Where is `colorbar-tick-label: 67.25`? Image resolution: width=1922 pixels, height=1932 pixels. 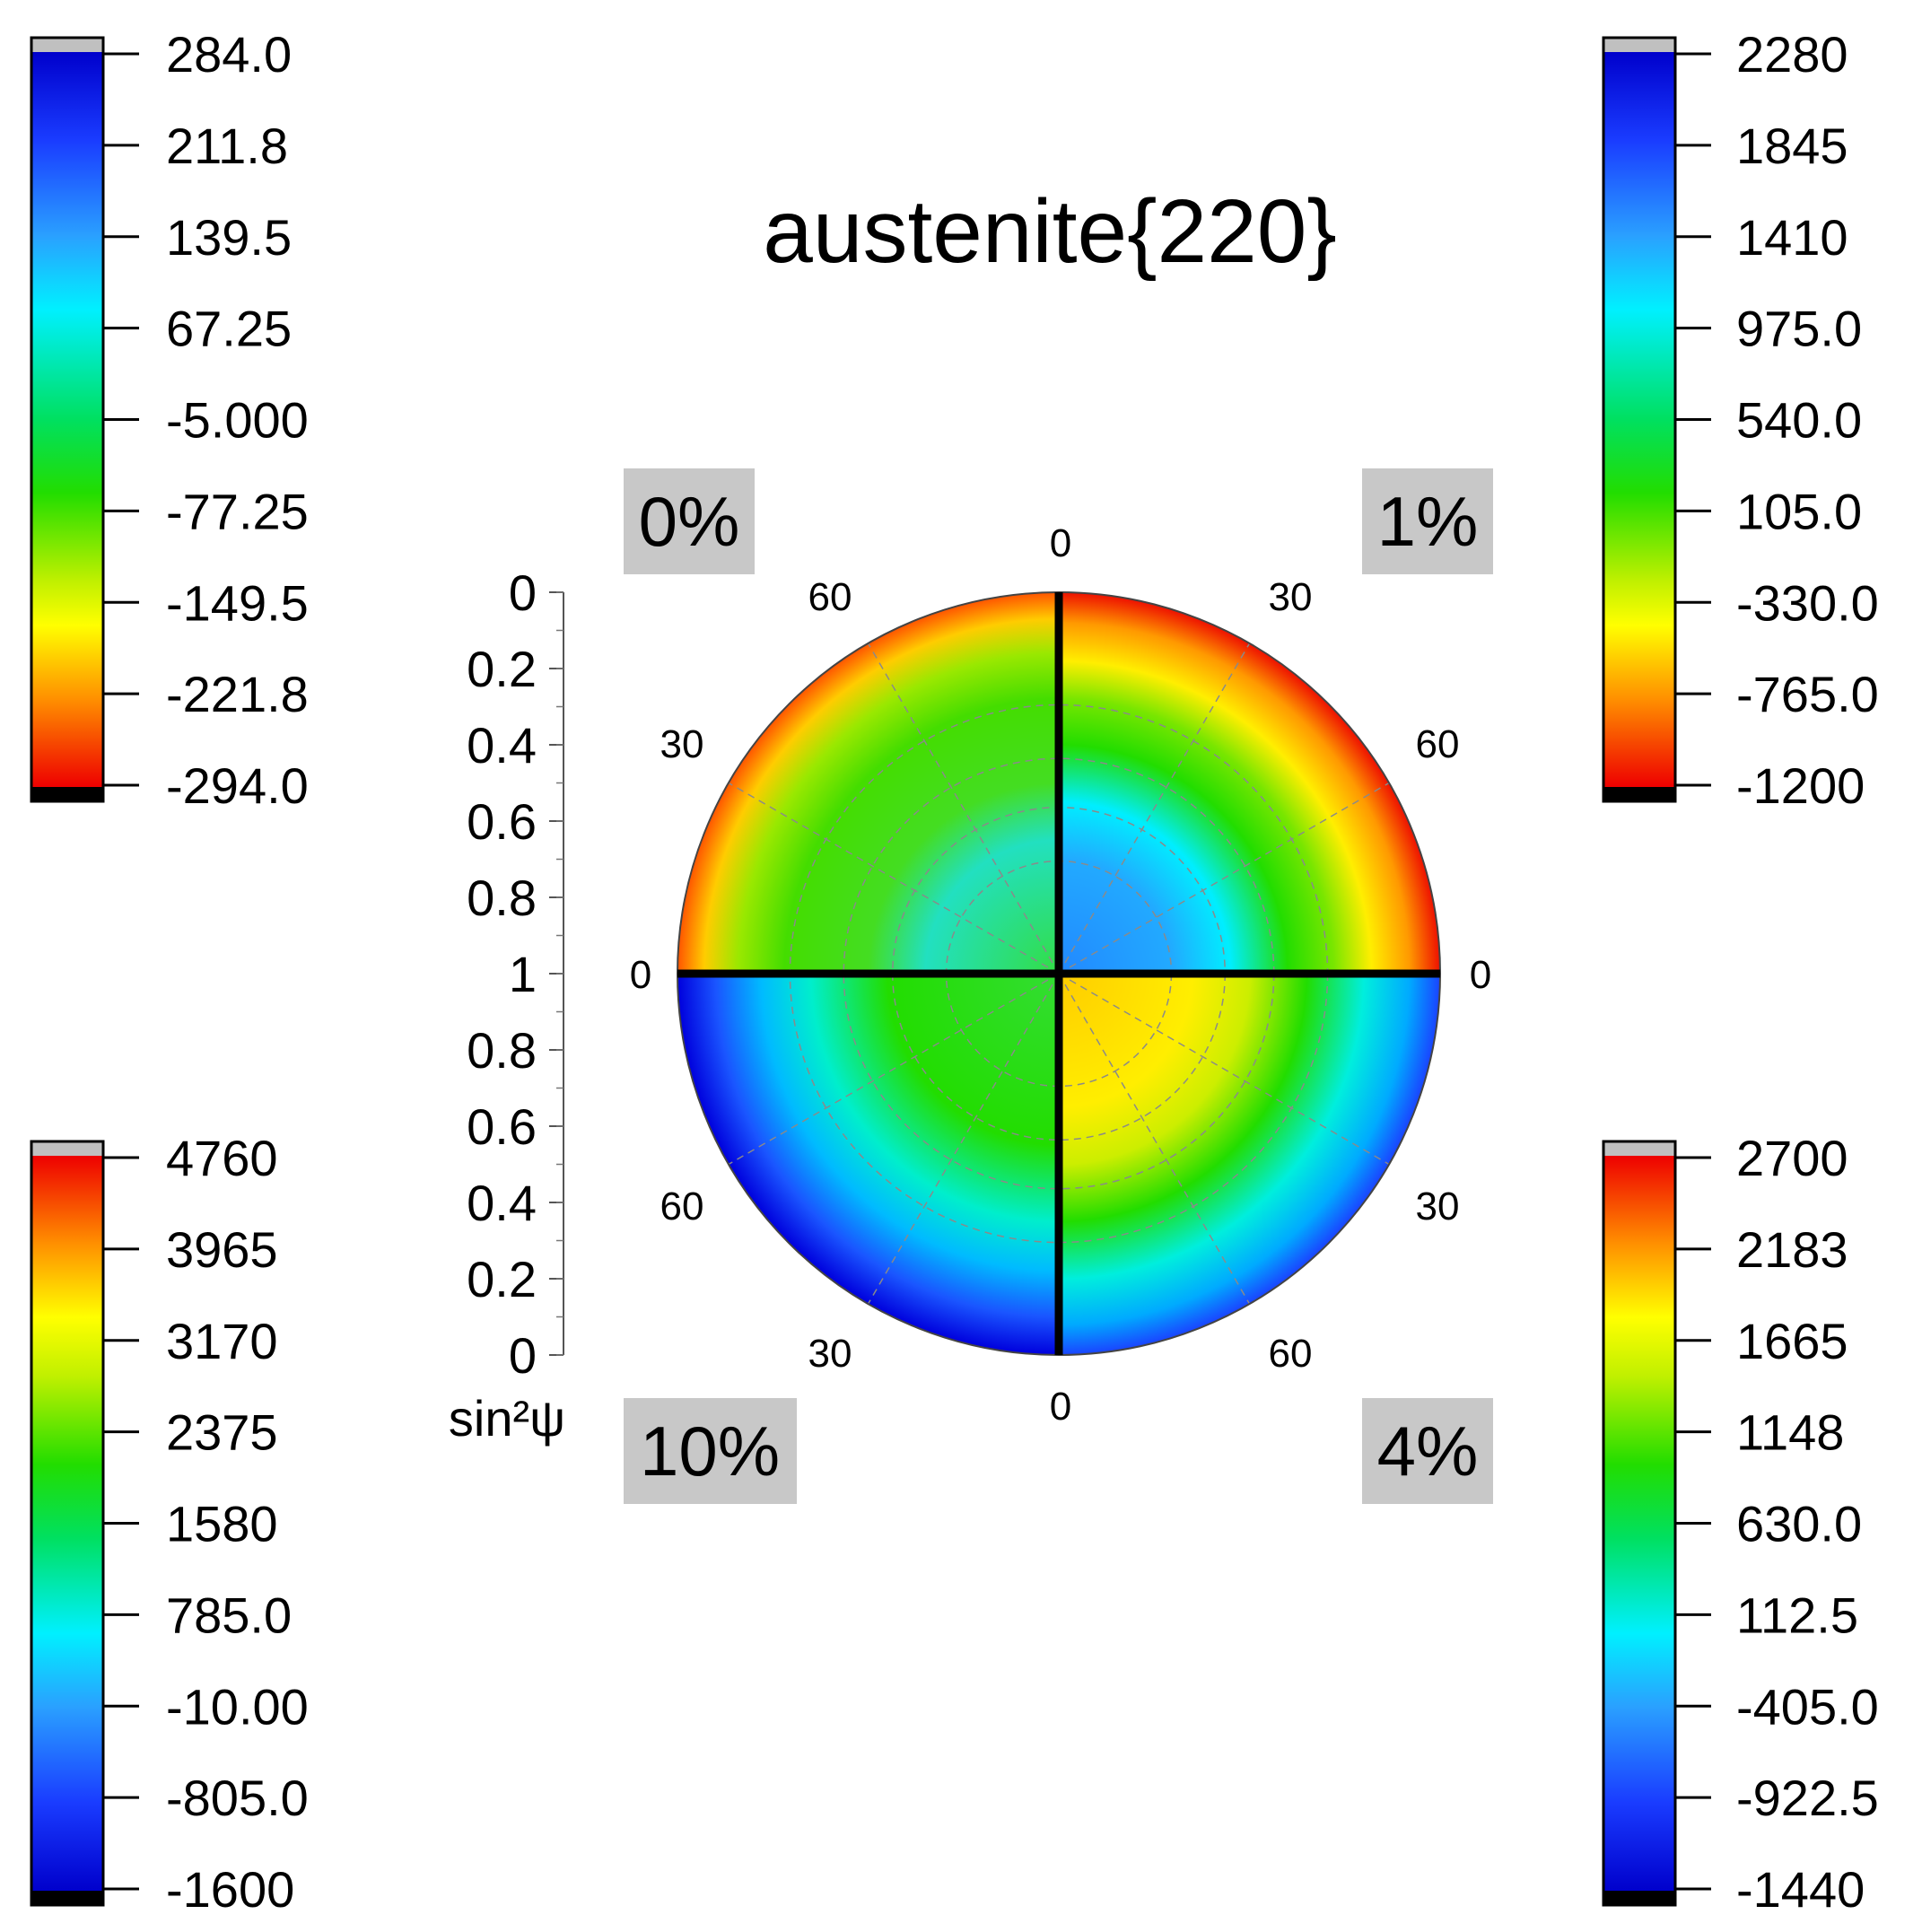 colorbar-tick-label: 67.25 is located at coordinates (229, 329).